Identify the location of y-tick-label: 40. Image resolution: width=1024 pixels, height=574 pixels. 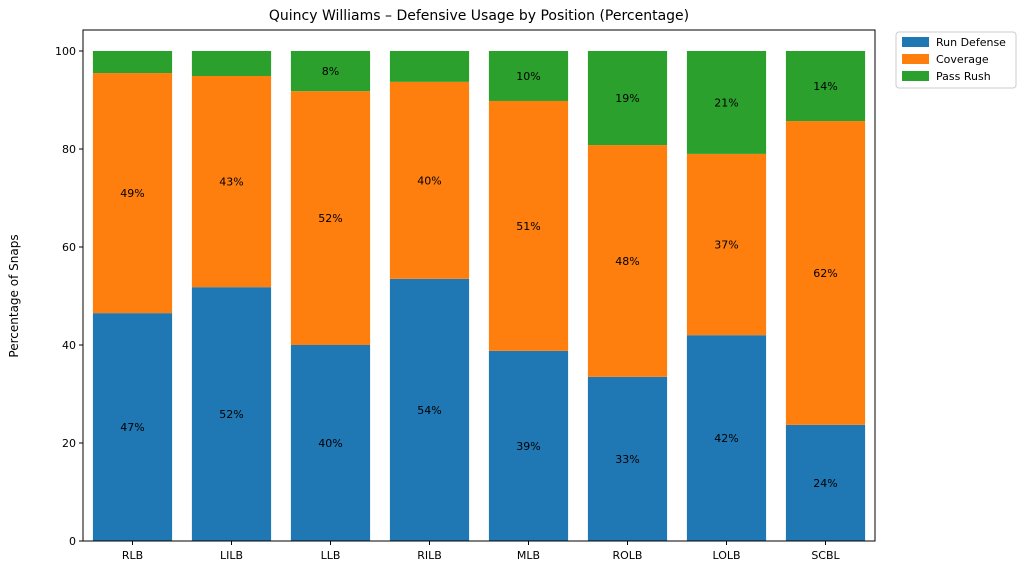
(69, 345).